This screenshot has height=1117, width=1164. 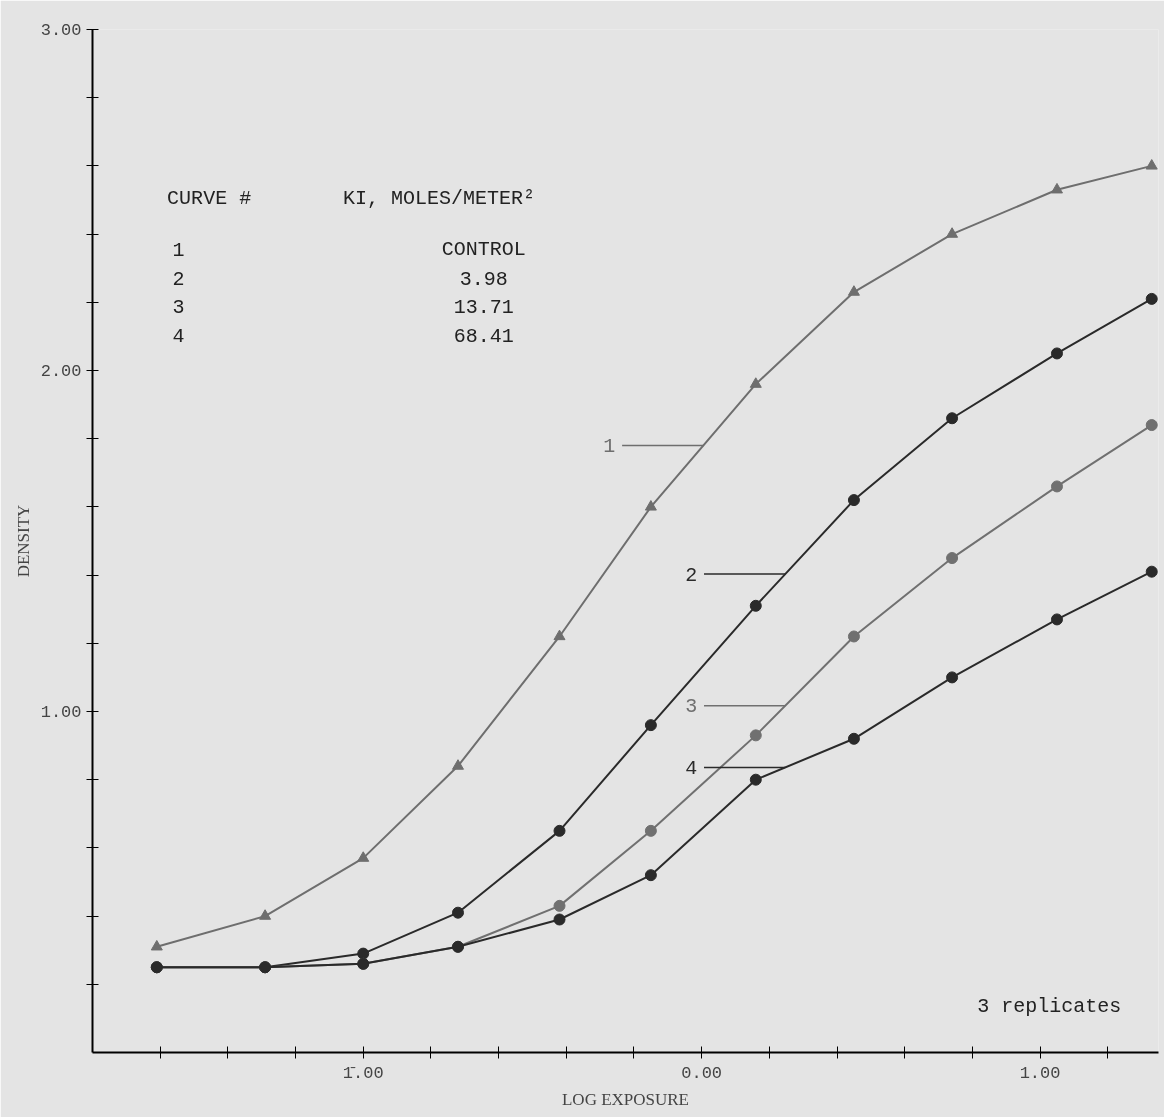 I want to click on annotation: 2, so click(x=178, y=279).